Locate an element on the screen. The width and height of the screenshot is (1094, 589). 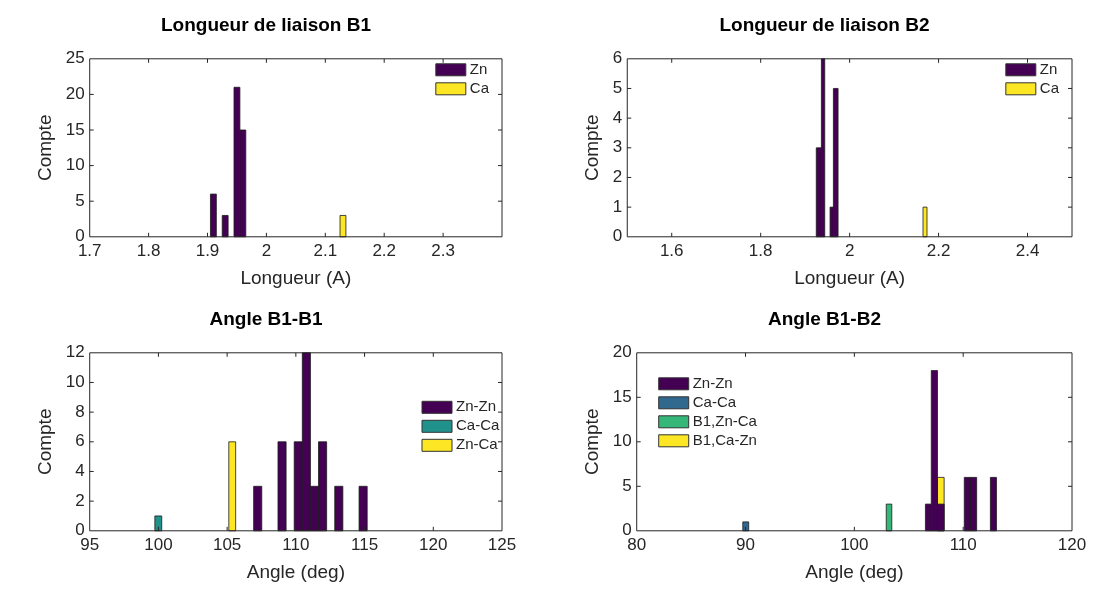
chart-title: Longueur de liaison B1 is located at coordinates (266, 24).